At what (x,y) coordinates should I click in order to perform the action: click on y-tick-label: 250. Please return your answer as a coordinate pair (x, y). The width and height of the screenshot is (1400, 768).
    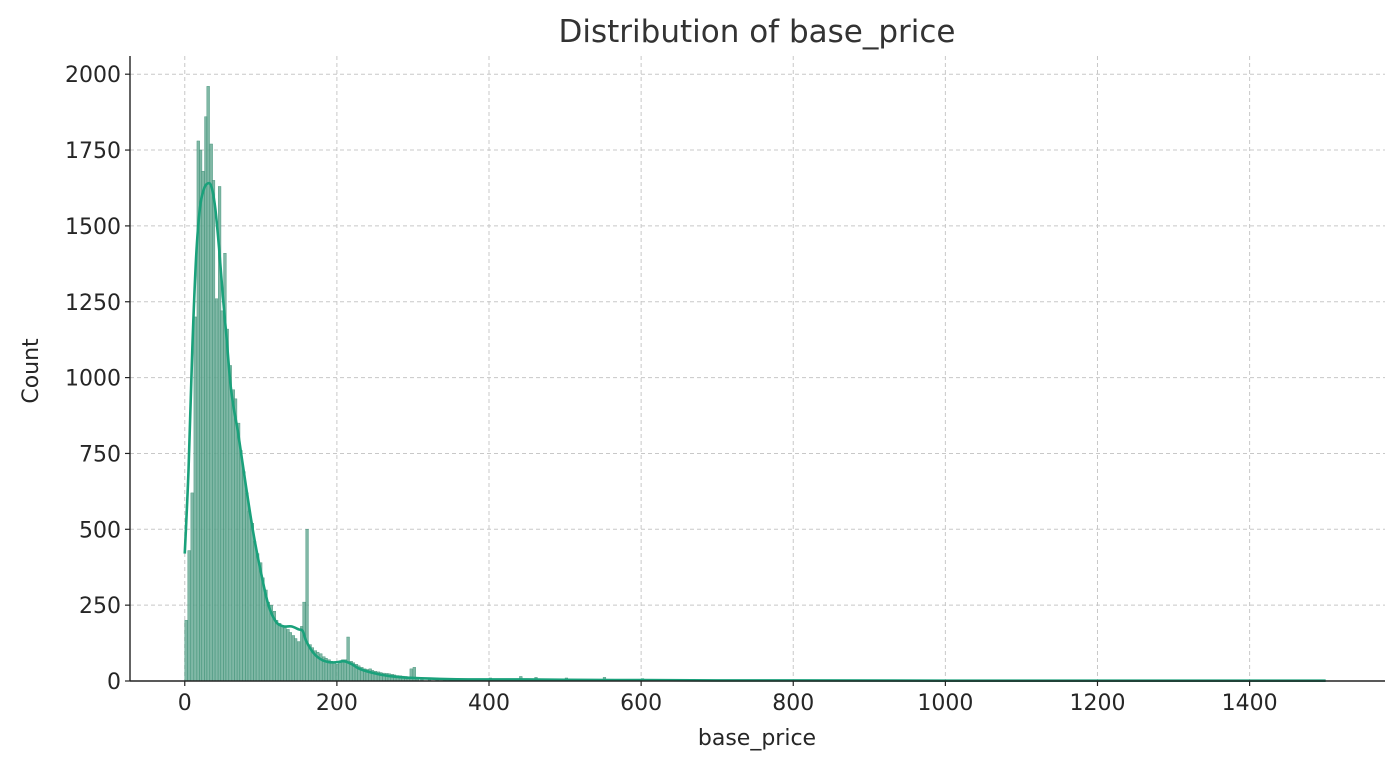
    Looking at the image, I should click on (100, 606).